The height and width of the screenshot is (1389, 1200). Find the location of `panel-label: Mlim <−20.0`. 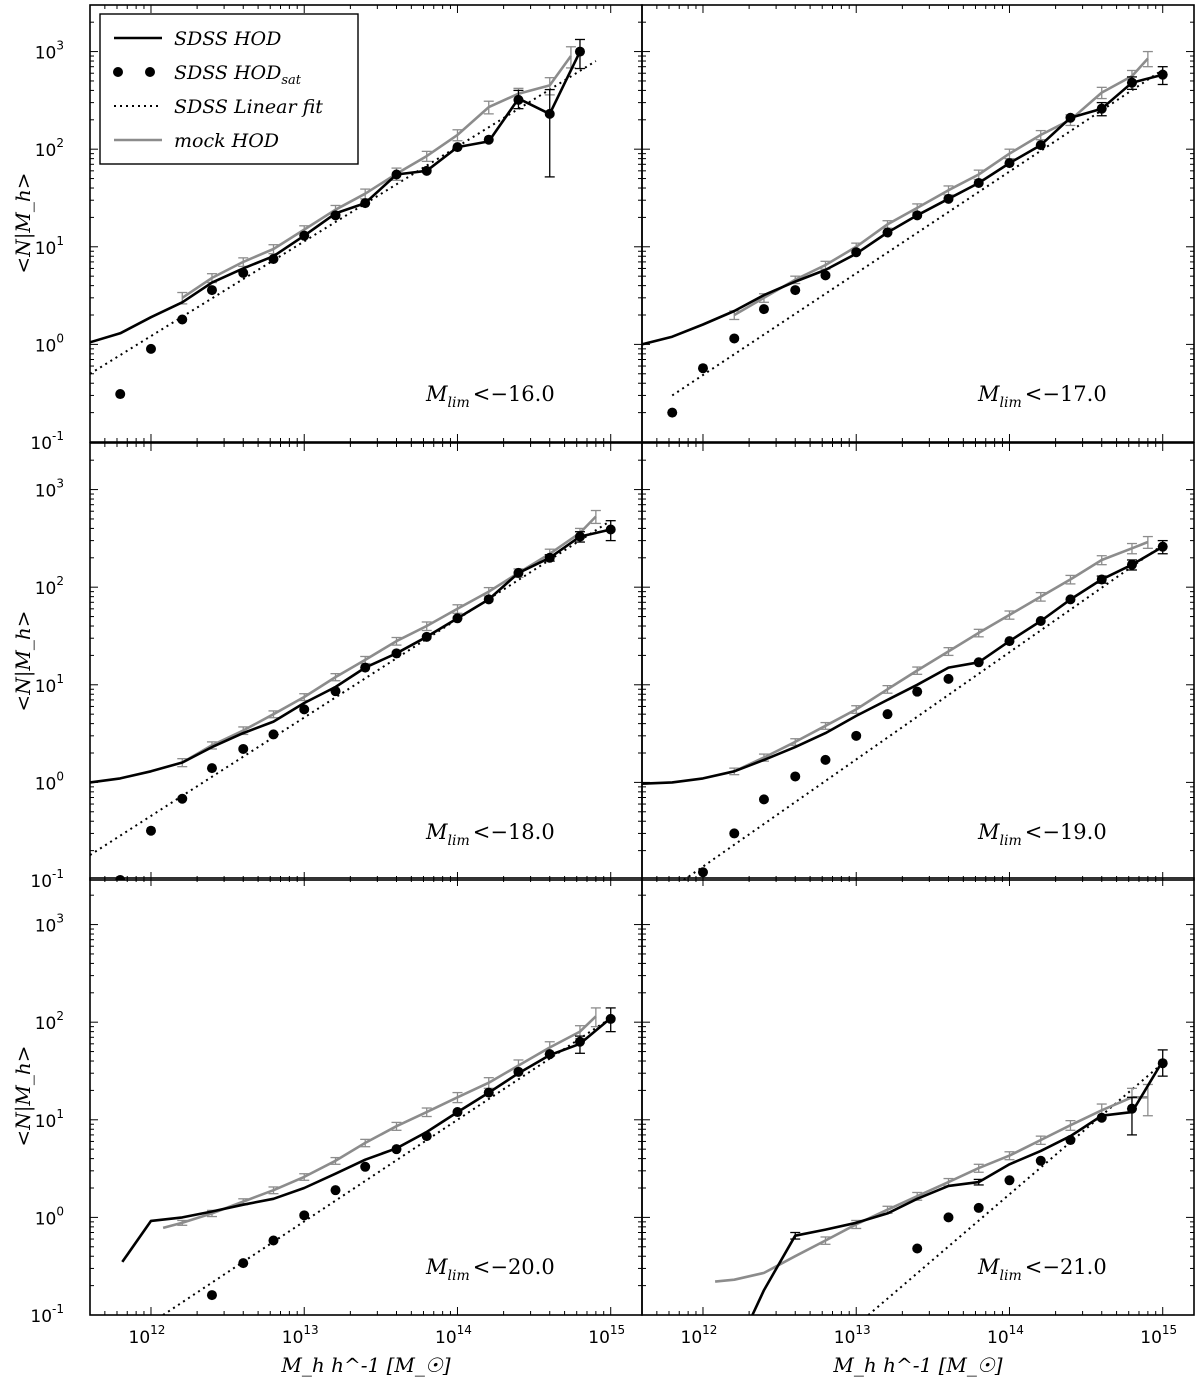

panel-label: Mlim <−20.0 is located at coordinates (490, 1269).